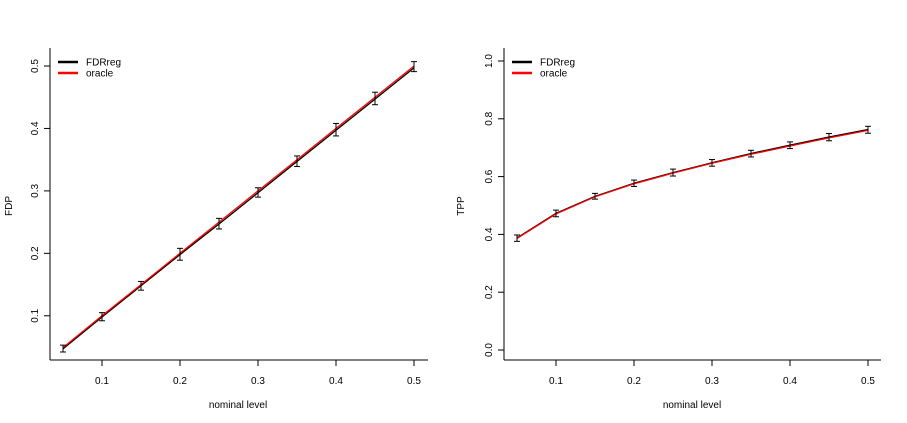 The width and height of the screenshot is (907, 423). Describe the element at coordinates (258, 381) in the screenshot. I see `fdp-x-tick-label: 0.3` at that location.